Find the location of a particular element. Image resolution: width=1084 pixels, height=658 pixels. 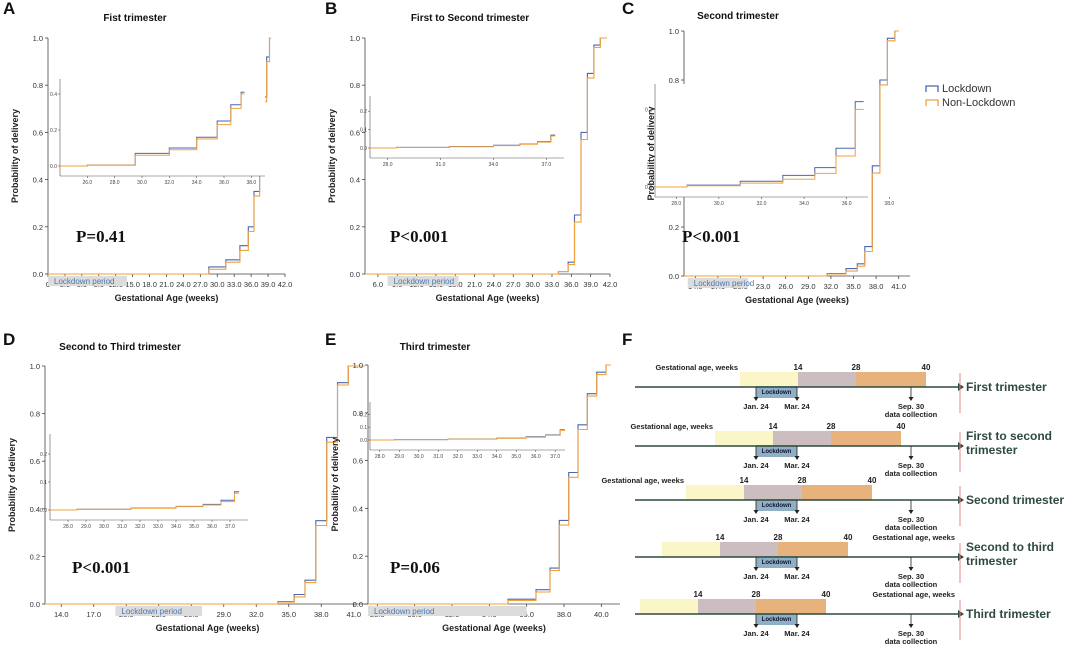

x-tick-label: 33.0 is located at coordinates (552, 284).